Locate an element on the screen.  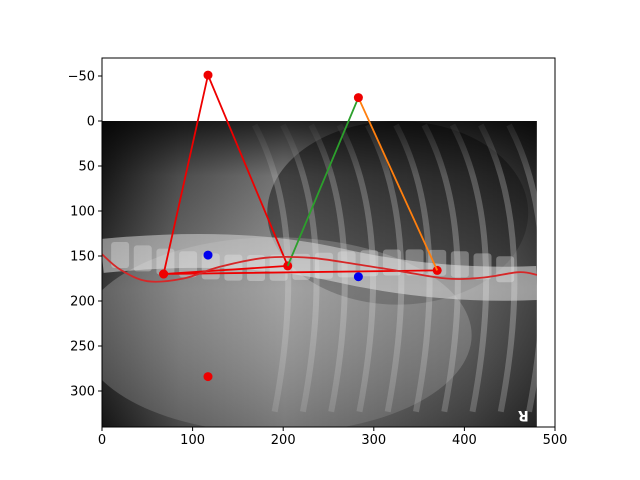
y-tick-label: −50 is located at coordinates (81, 77).